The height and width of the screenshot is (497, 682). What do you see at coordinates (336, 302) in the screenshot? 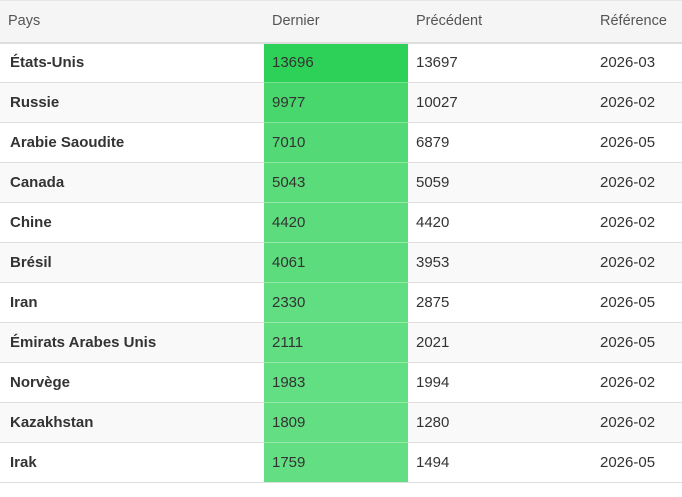
I see `last-value-cell: 2330` at bounding box center [336, 302].